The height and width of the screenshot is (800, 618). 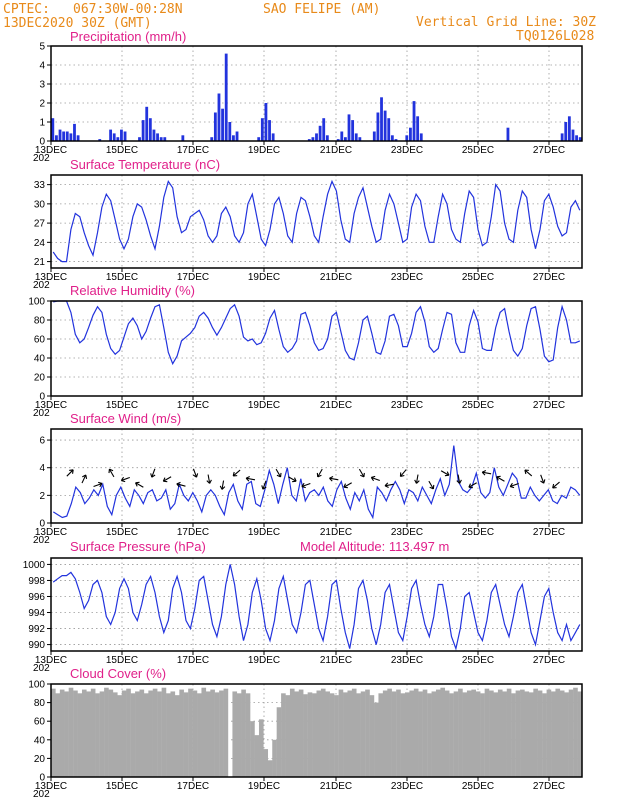 I want to click on rh-line, so click(x=317, y=333).